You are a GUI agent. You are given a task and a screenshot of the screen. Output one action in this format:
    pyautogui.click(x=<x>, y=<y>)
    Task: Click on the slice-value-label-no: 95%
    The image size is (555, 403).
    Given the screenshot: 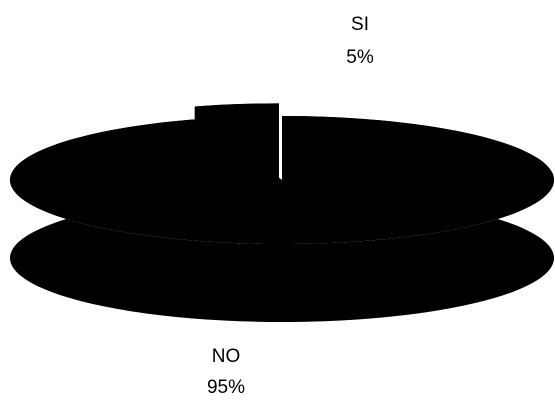 What is the action you would take?
    pyautogui.click(x=226, y=387)
    